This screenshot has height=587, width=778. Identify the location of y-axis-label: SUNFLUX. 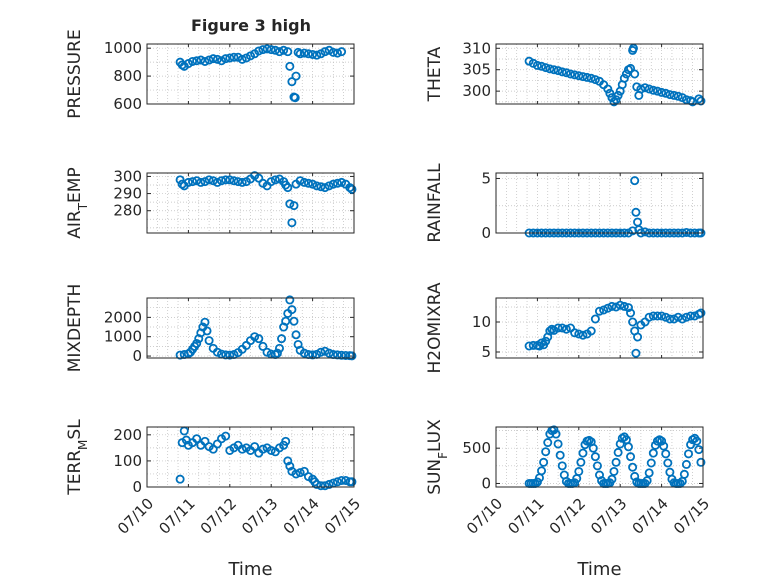
(437, 457).